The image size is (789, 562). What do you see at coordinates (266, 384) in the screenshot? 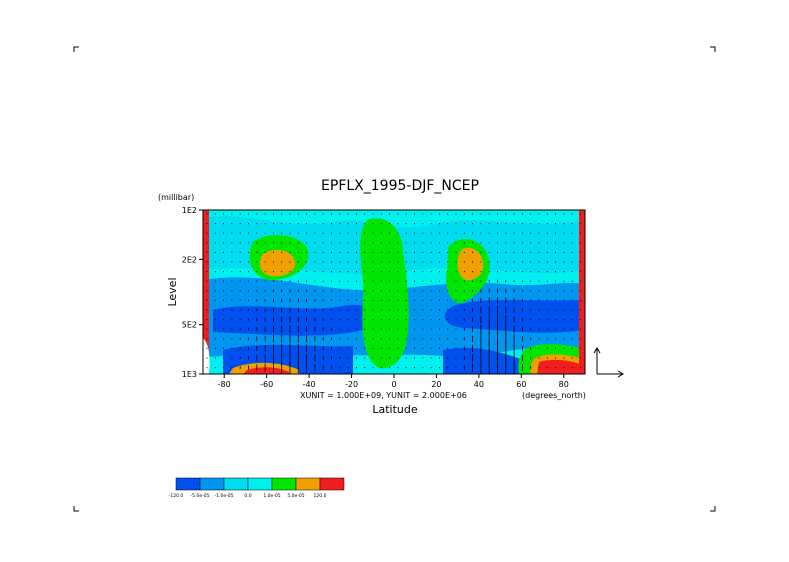
I see `x-tick-label: -60` at bounding box center [266, 384].